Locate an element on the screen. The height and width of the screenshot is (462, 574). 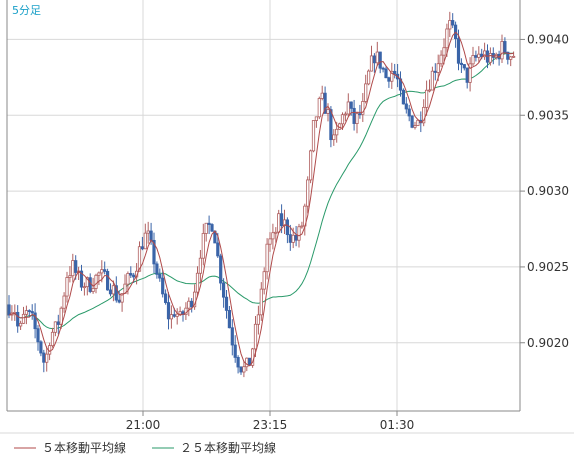
timeframe-label: 5分足 is located at coordinates (26, 10).